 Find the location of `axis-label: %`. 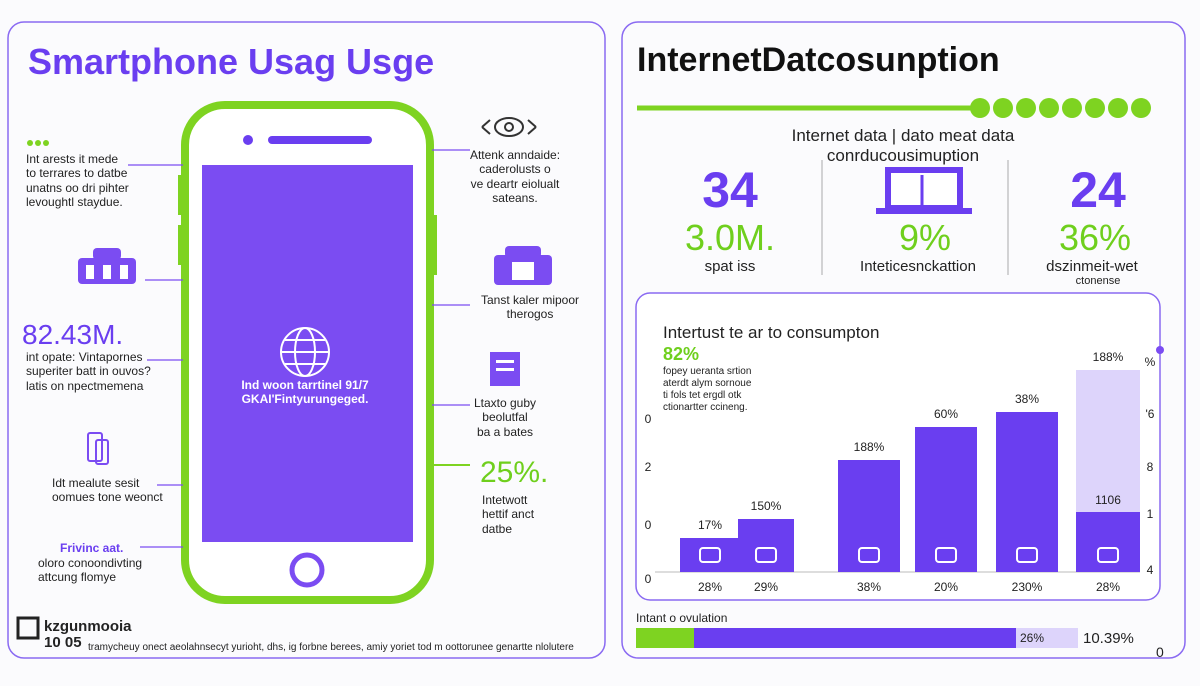

axis-label: % is located at coordinates (1150, 362).